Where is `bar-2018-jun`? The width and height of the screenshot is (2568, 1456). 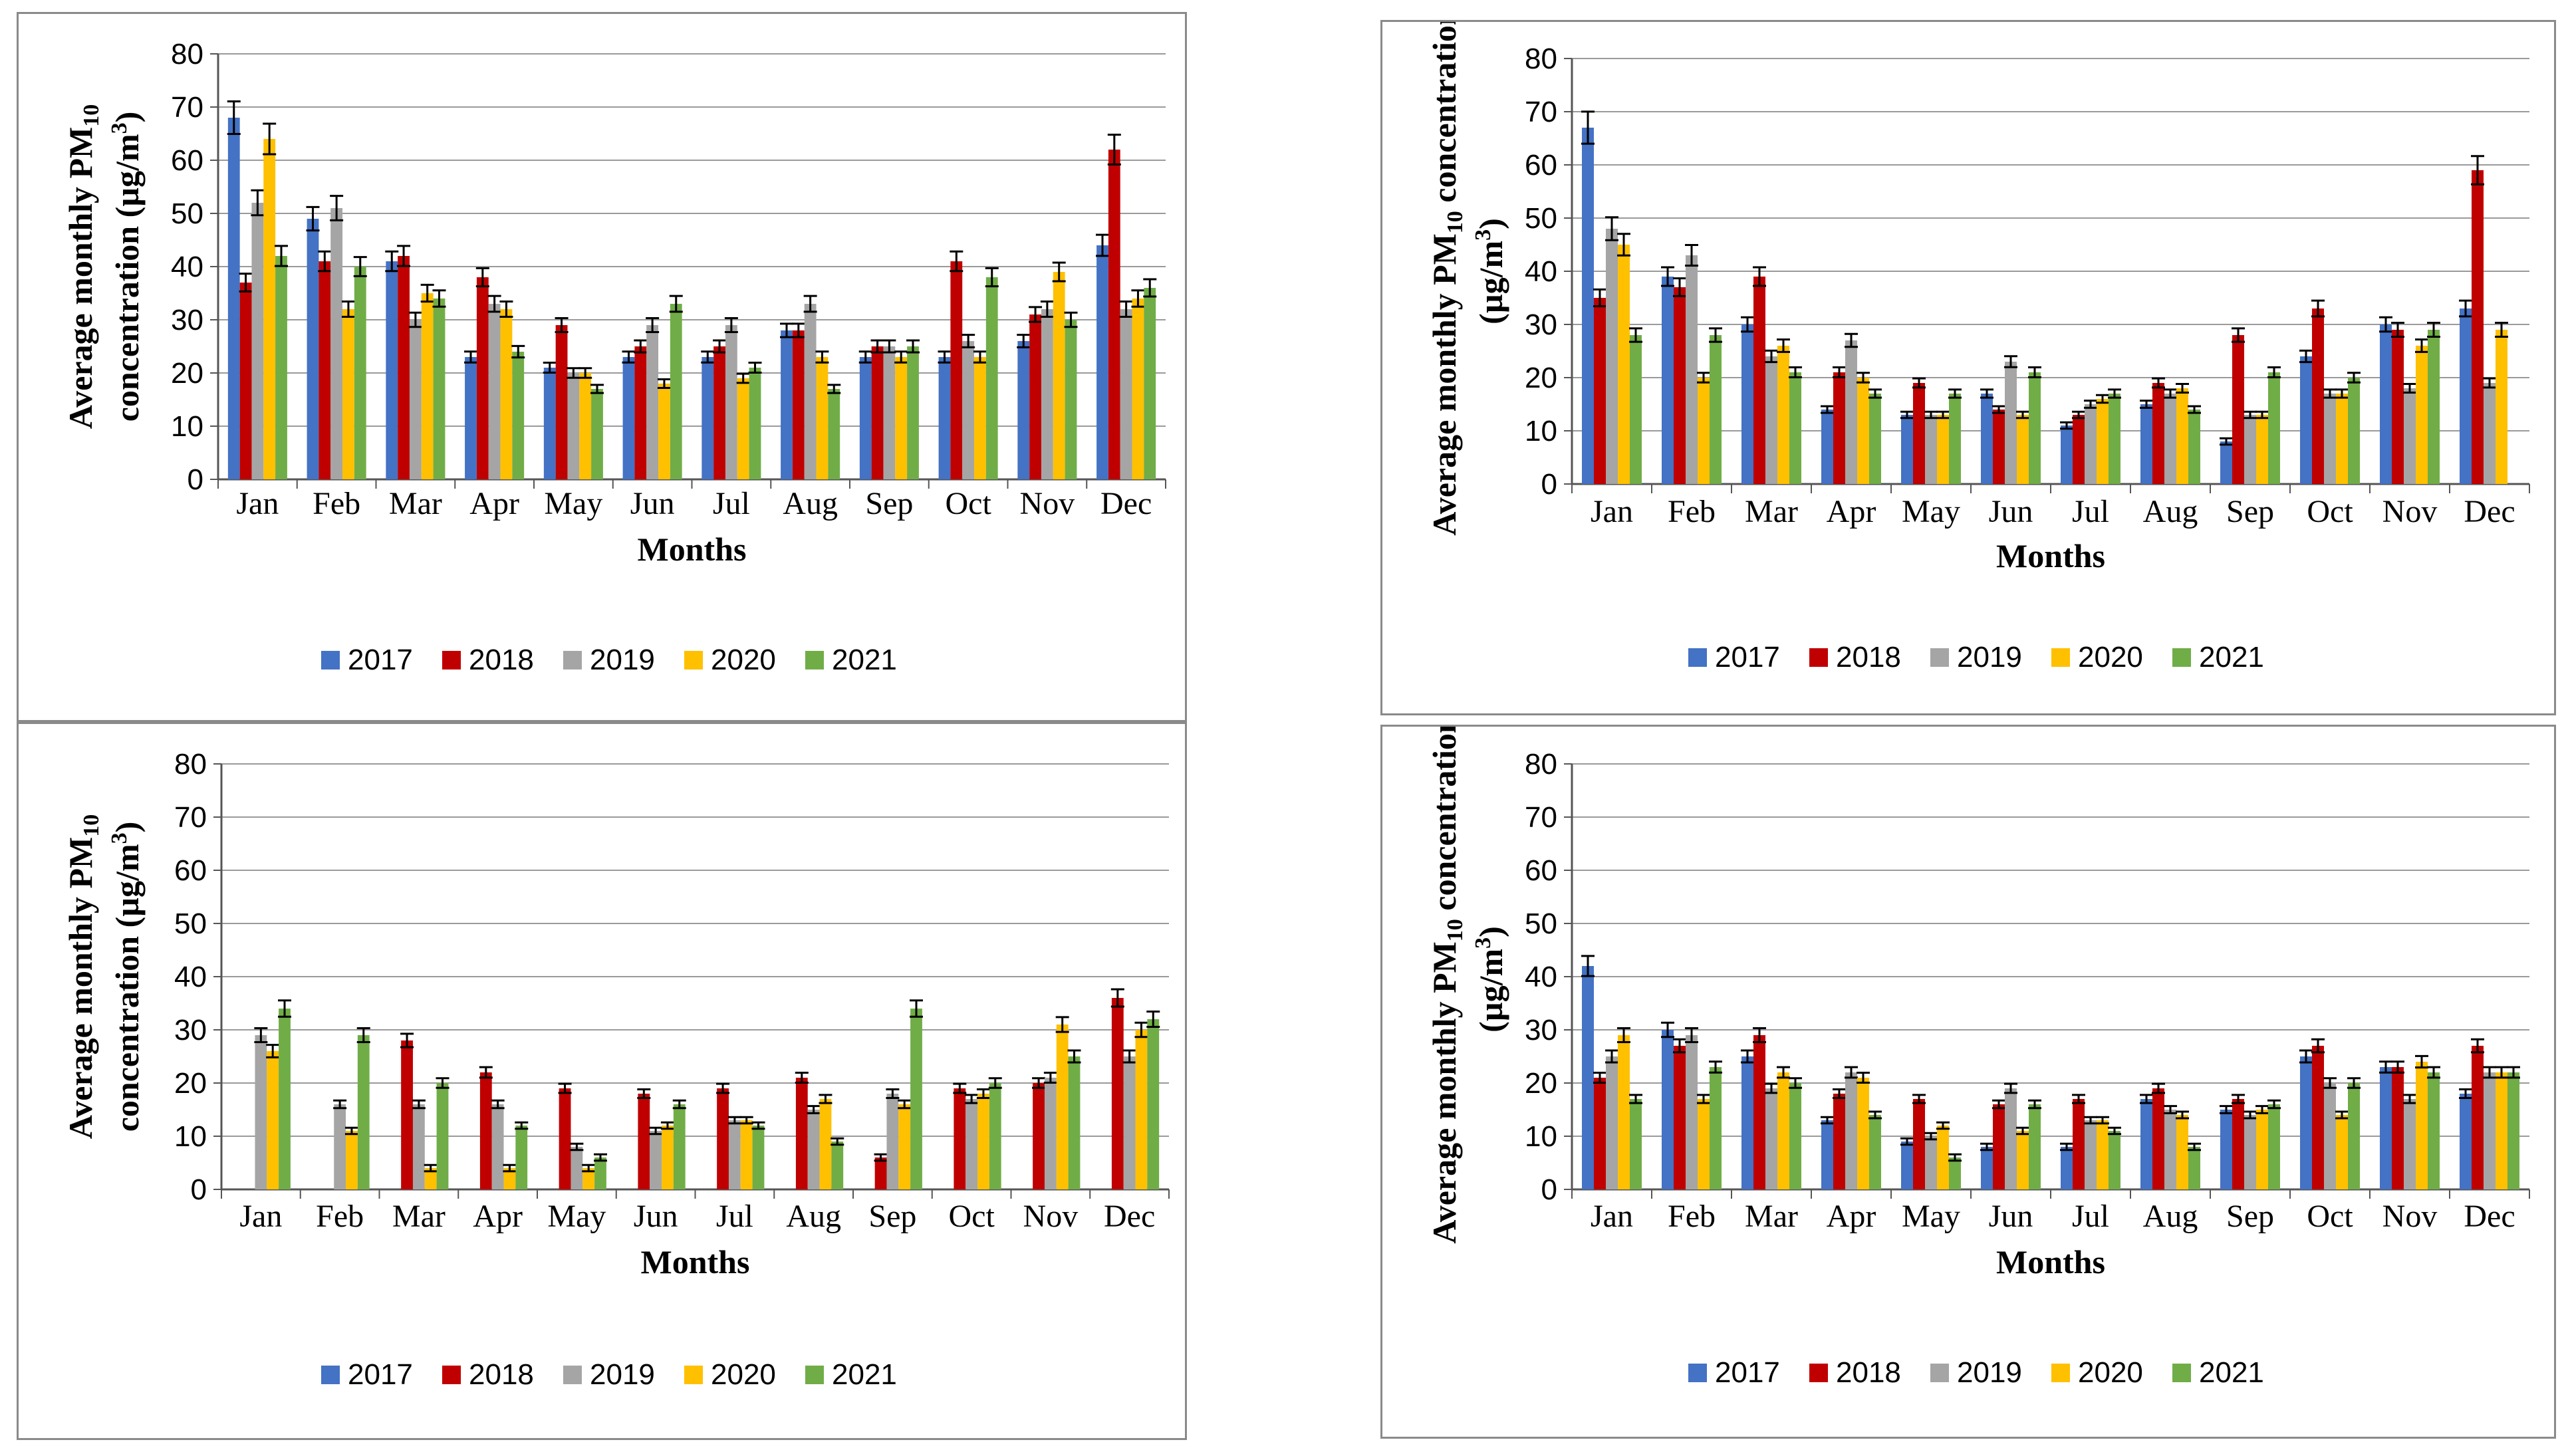 bar-2018-jun is located at coordinates (644, 1141).